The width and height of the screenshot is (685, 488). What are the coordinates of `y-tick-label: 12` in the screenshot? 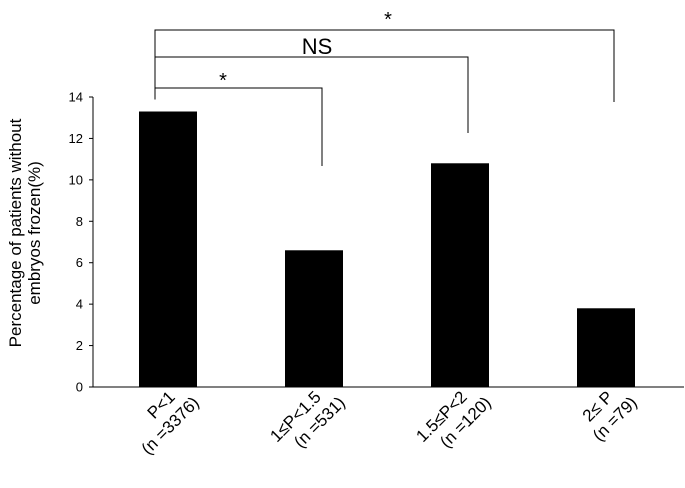 It's located at (76, 138).